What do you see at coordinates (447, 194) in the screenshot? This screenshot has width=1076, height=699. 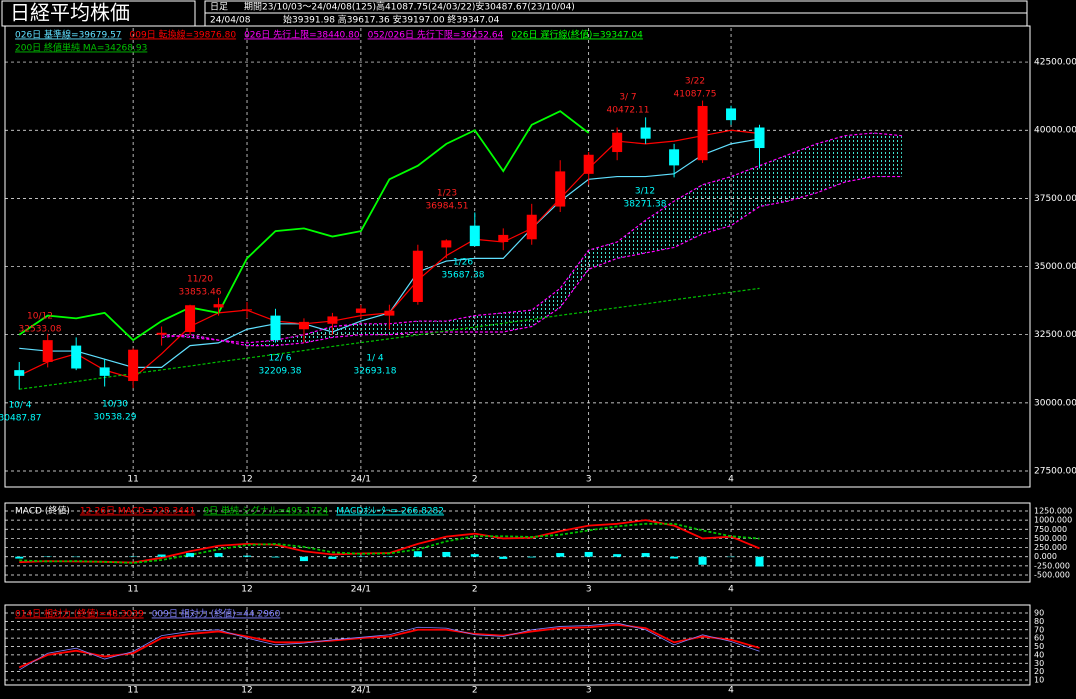 I see `annotation-date: 1/23` at bounding box center [447, 194].